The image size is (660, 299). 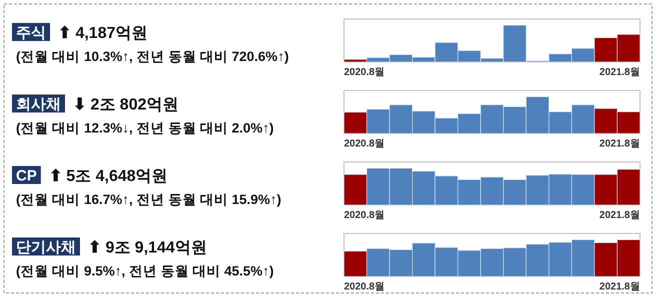 What do you see at coordinates (46, 247) in the screenshot?
I see `text: 단기사채` at bounding box center [46, 247].